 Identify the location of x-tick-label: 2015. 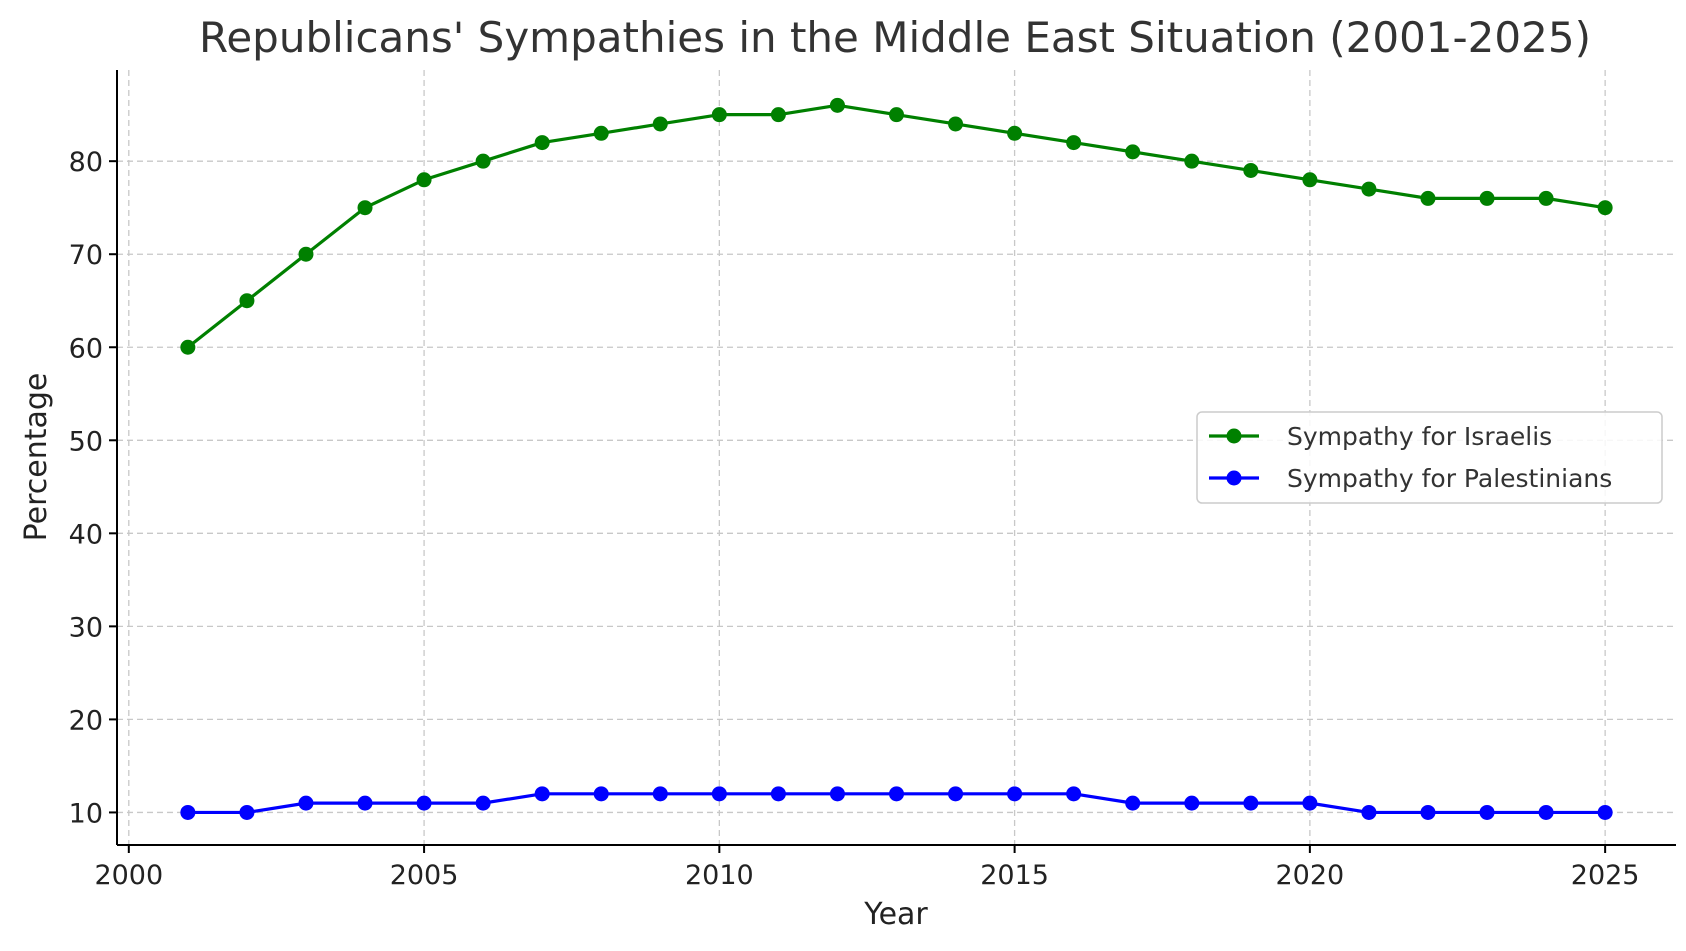
(1014, 875).